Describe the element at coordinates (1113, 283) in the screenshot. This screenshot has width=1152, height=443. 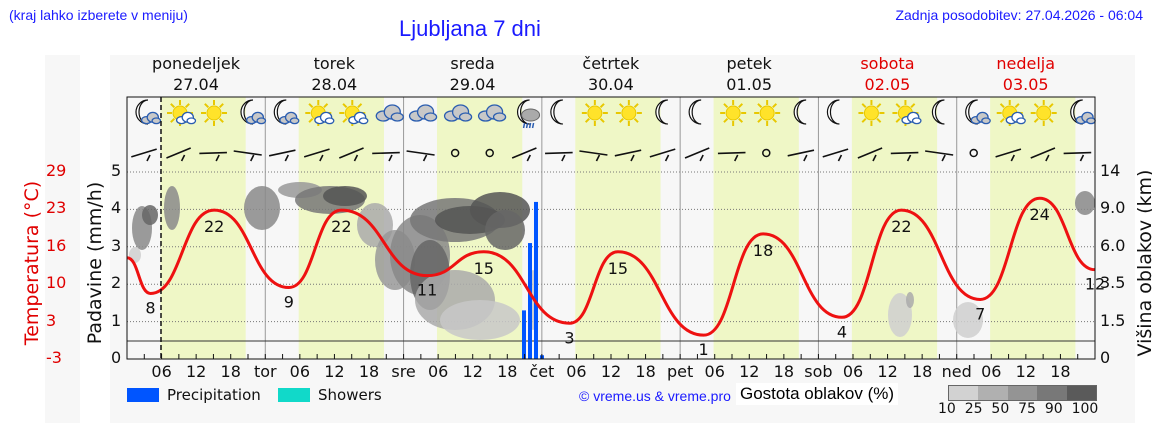
I see `axis-tick: 3.5` at that location.